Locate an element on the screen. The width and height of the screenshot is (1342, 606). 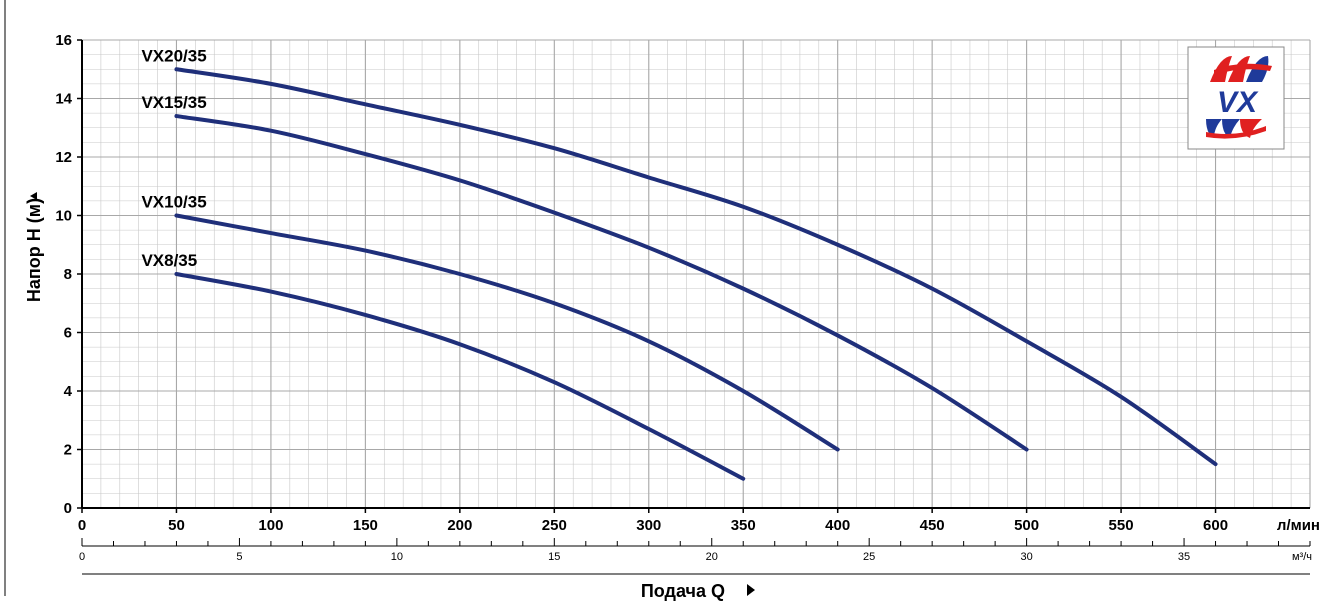
y-tick-label: 6 is located at coordinates (68, 333).